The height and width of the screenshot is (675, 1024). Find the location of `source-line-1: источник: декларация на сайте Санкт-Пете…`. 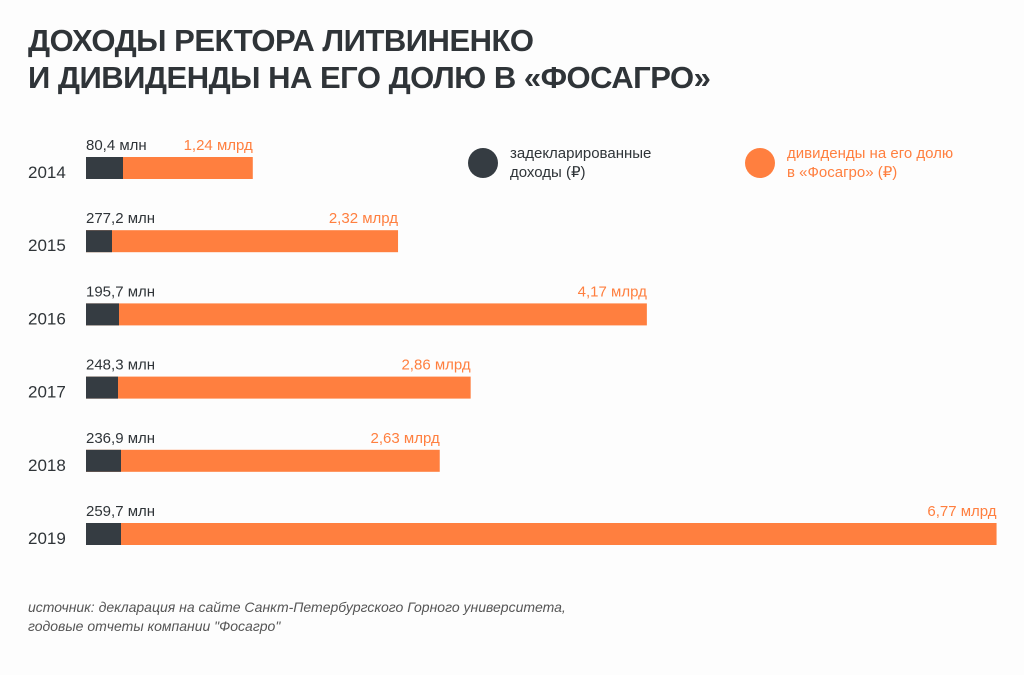

source-line-1: источник: декларация на сайте Санкт-Пете… is located at coordinates (297, 607).